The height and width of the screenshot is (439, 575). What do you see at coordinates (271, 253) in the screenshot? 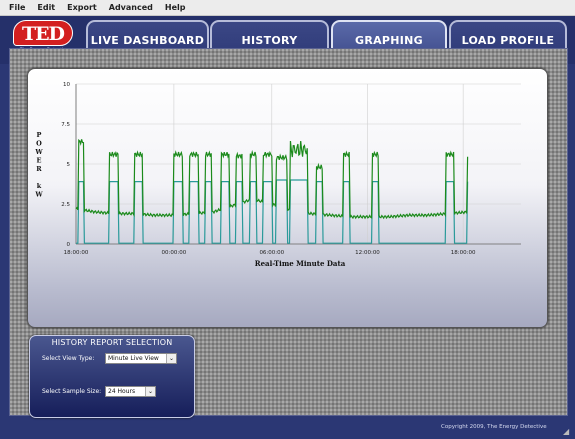
I see `x-tick-label: 06:00:00` at bounding box center [271, 253].